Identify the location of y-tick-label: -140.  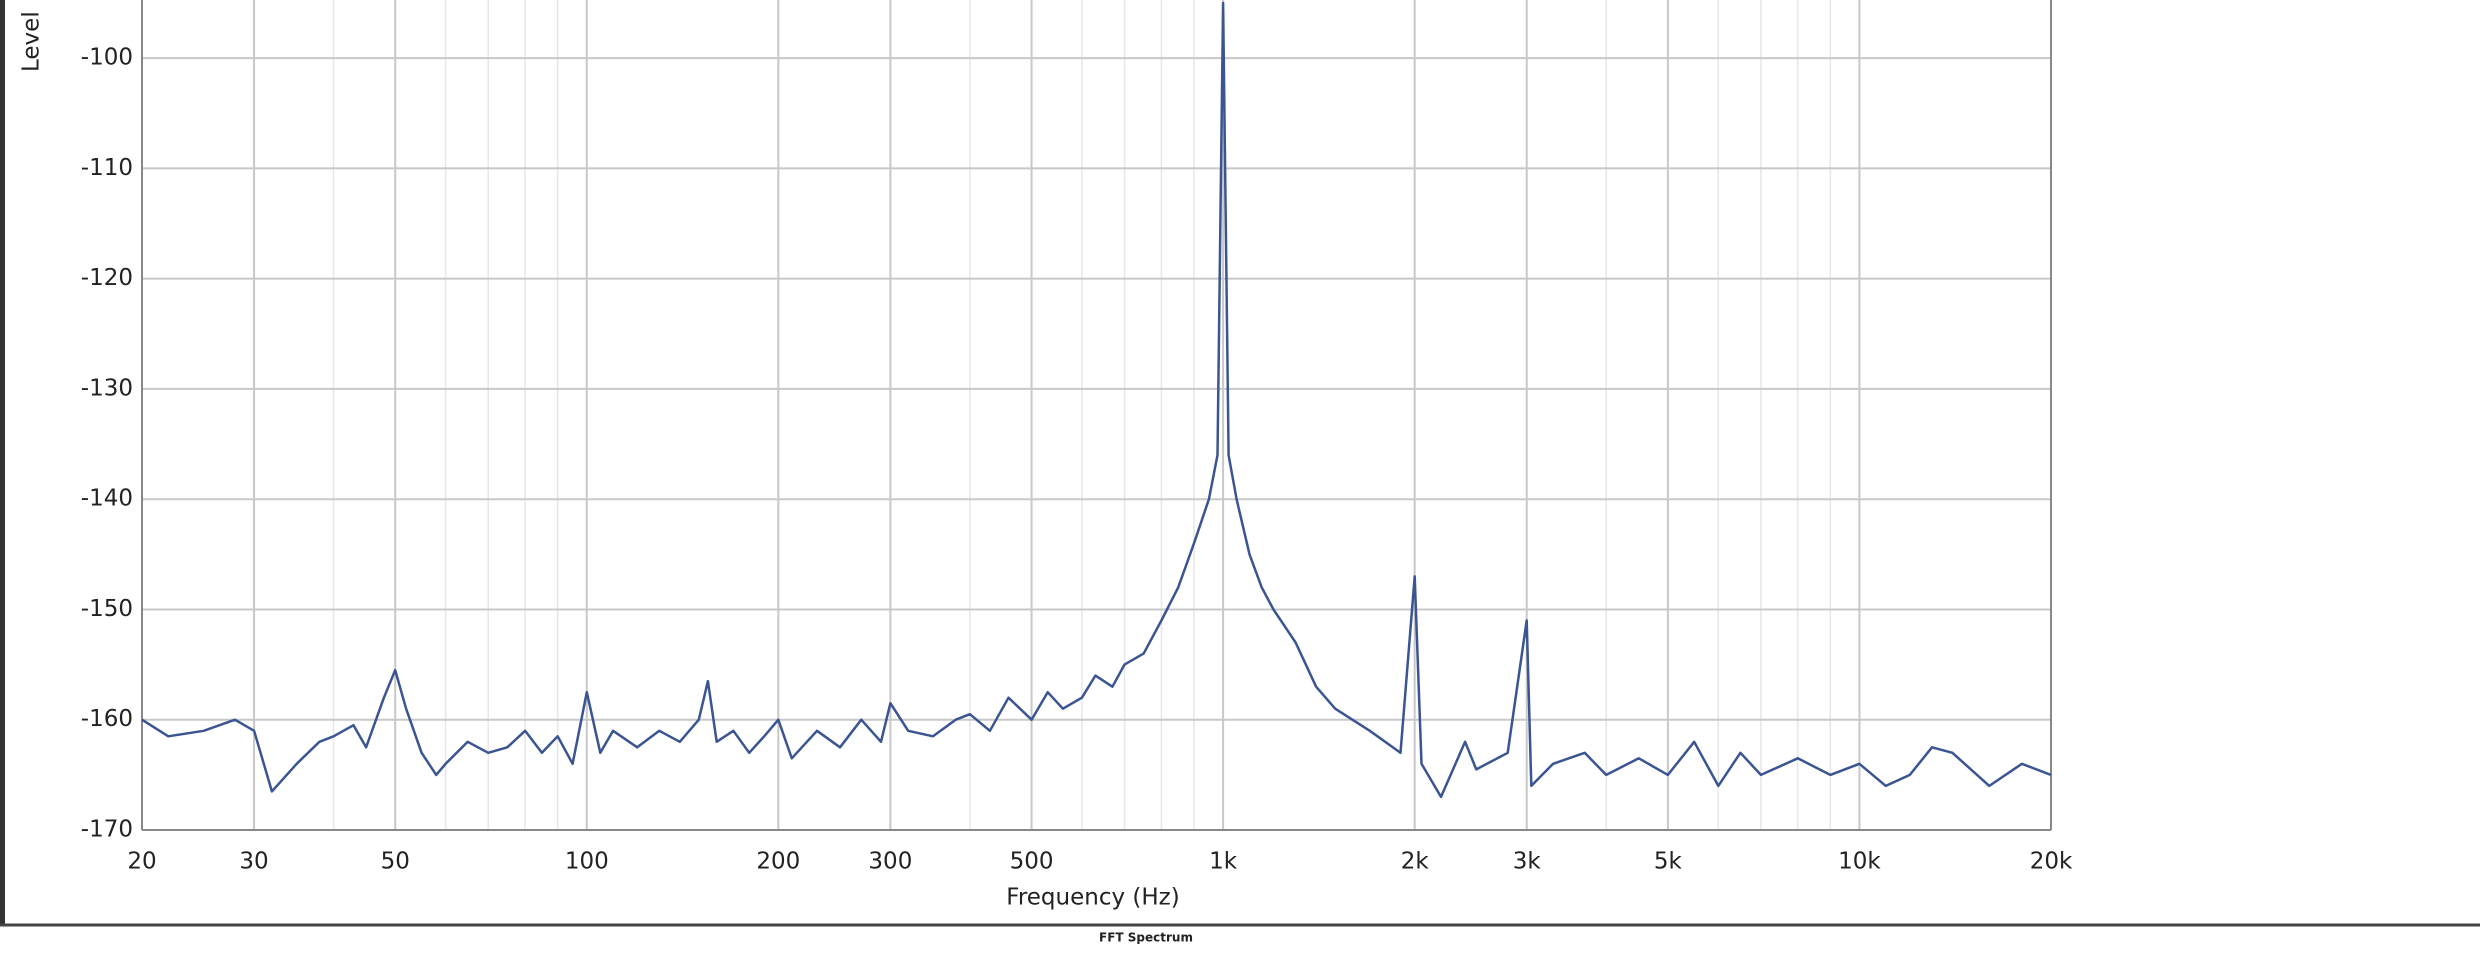
(107, 499).